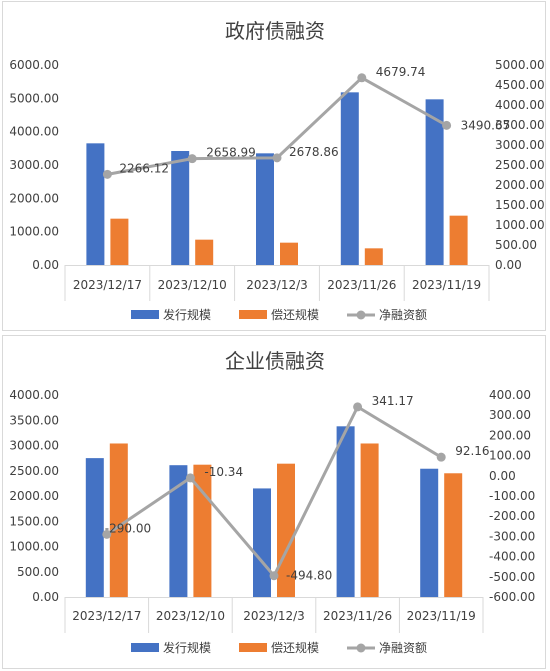 This screenshot has width=550, height=671. What do you see at coordinates (231, 153) in the screenshot?
I see `data-label: 2658.99` at bounding box center [231, 153].